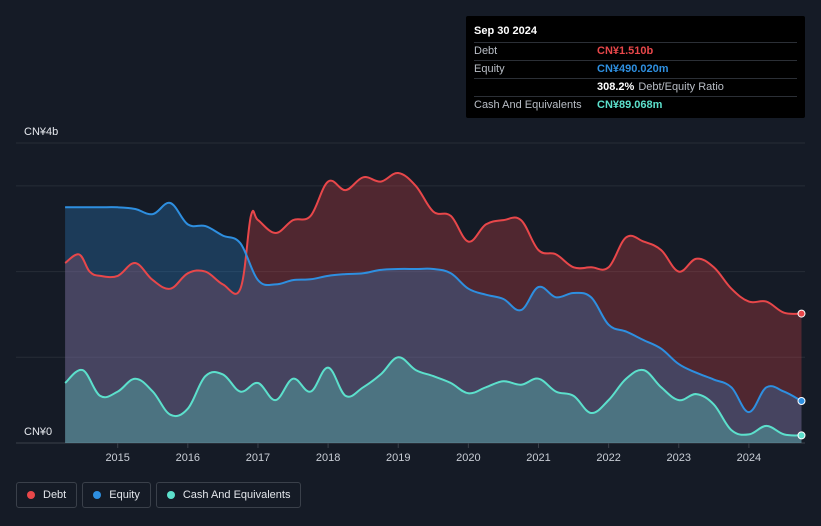 This screenshot has width=821, height=526. I want to click on series-end-markers, so click(801, 374).